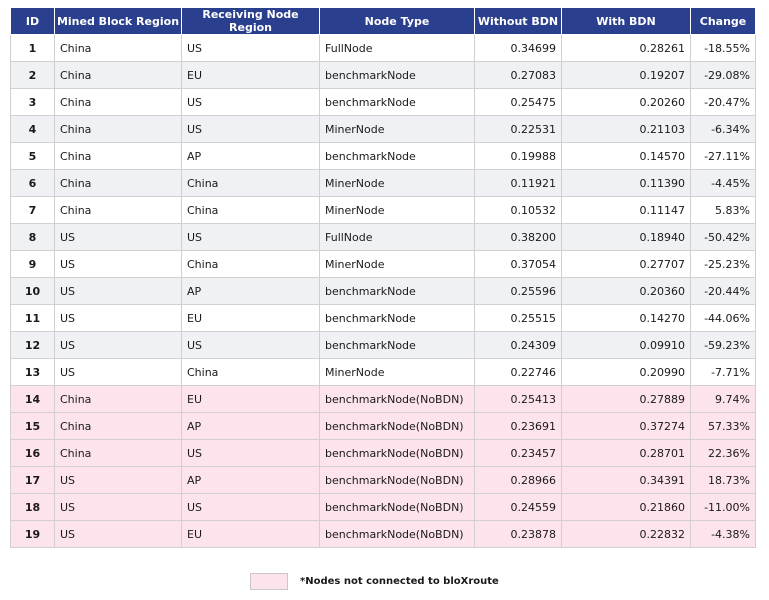  I want to click on cell-with-bdn: 0.37274, so click(626, 426).